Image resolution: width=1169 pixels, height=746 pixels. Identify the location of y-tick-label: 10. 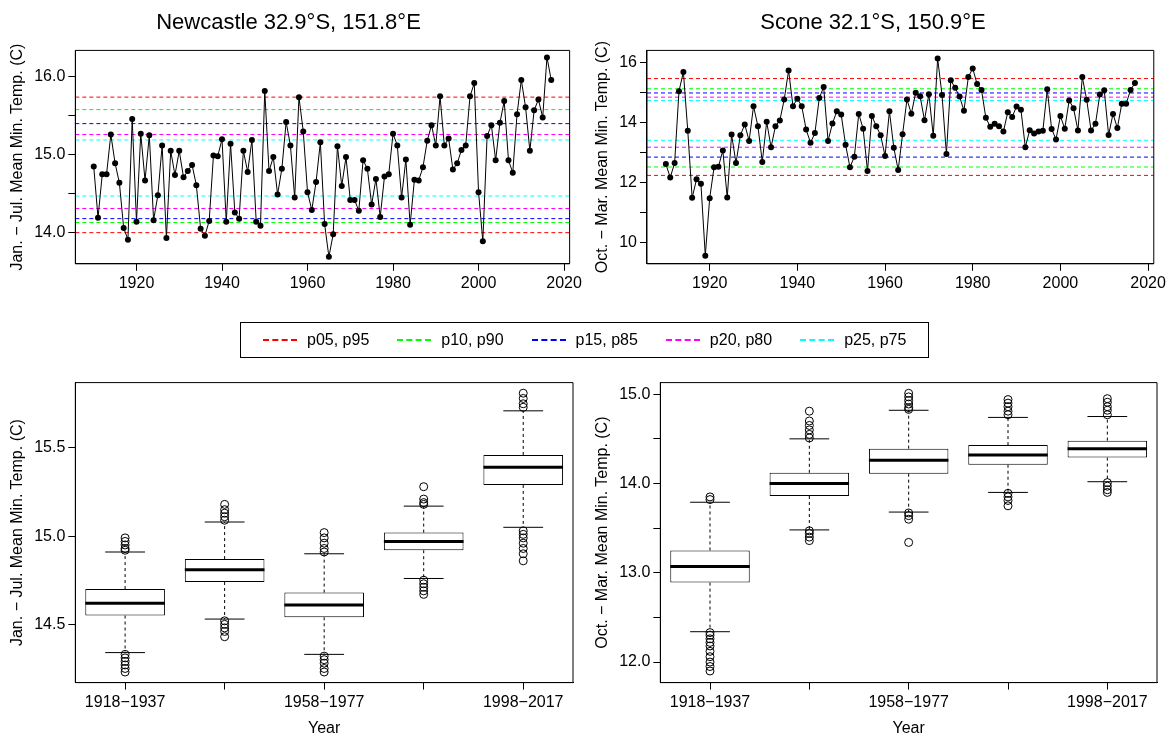
(628, 242).